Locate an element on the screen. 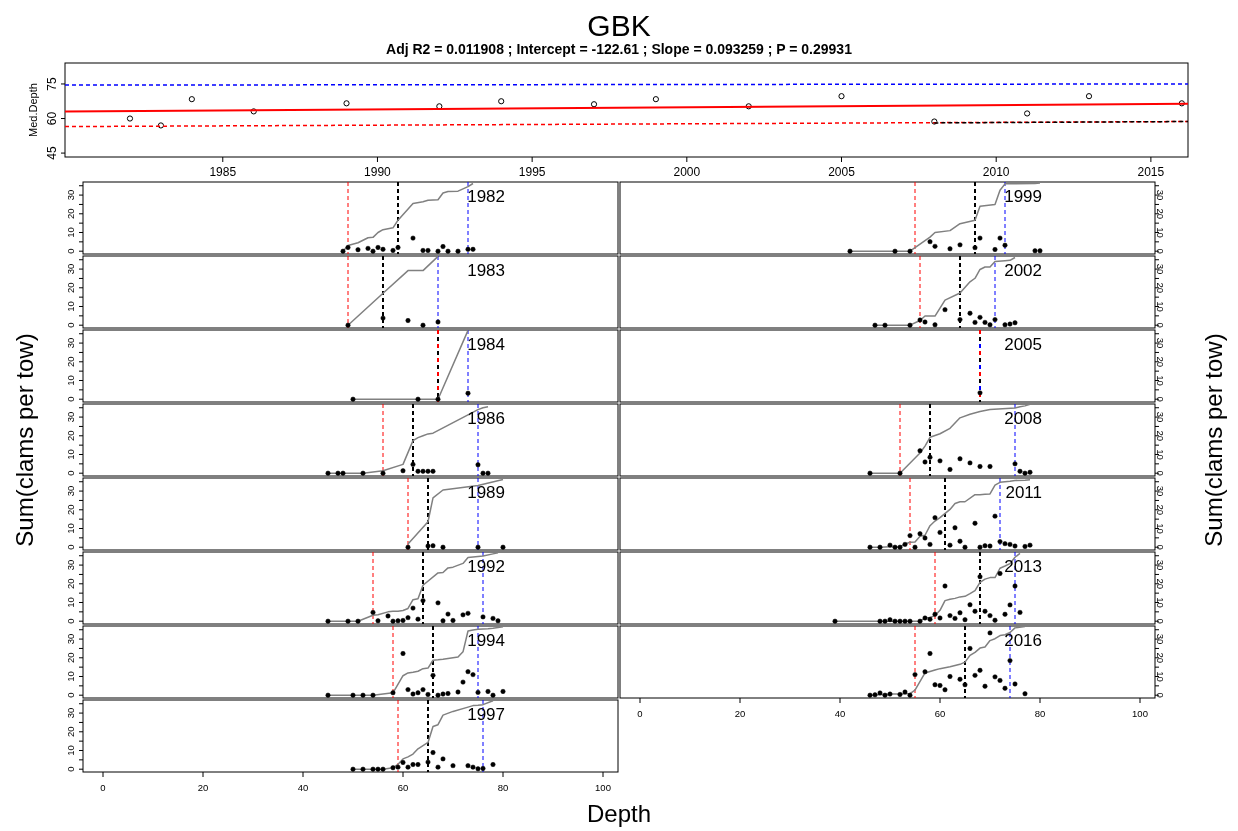 The width and height of the screenshot is (1238, 831). x-tick-label: 1985 is located at coordinates (223, 172).